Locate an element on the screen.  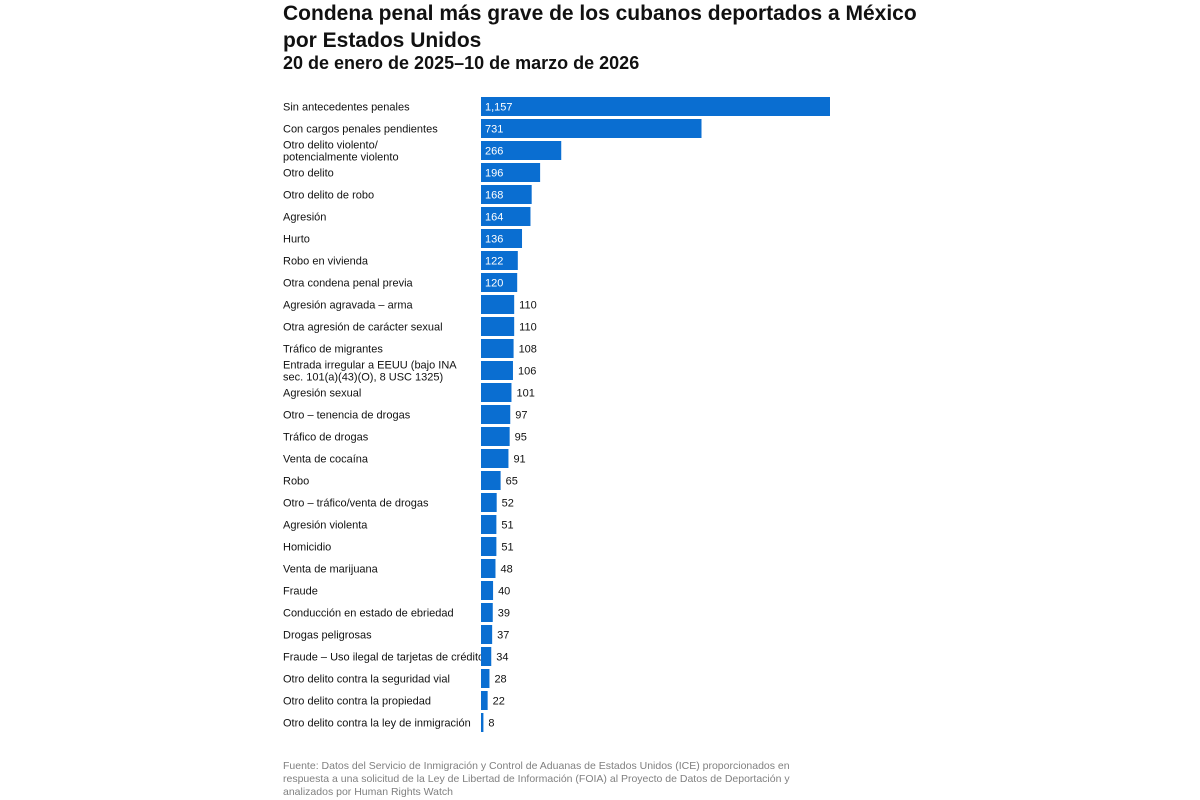
category-label: Tráfico de drogas is located at coordinates (326, 438).